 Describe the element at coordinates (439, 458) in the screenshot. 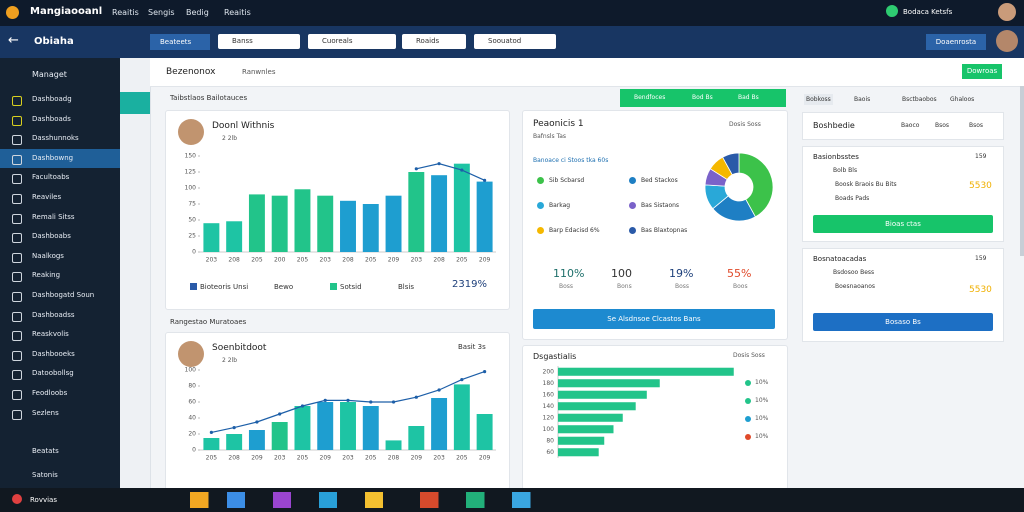

I see `x-tick-label: 203` at that location.